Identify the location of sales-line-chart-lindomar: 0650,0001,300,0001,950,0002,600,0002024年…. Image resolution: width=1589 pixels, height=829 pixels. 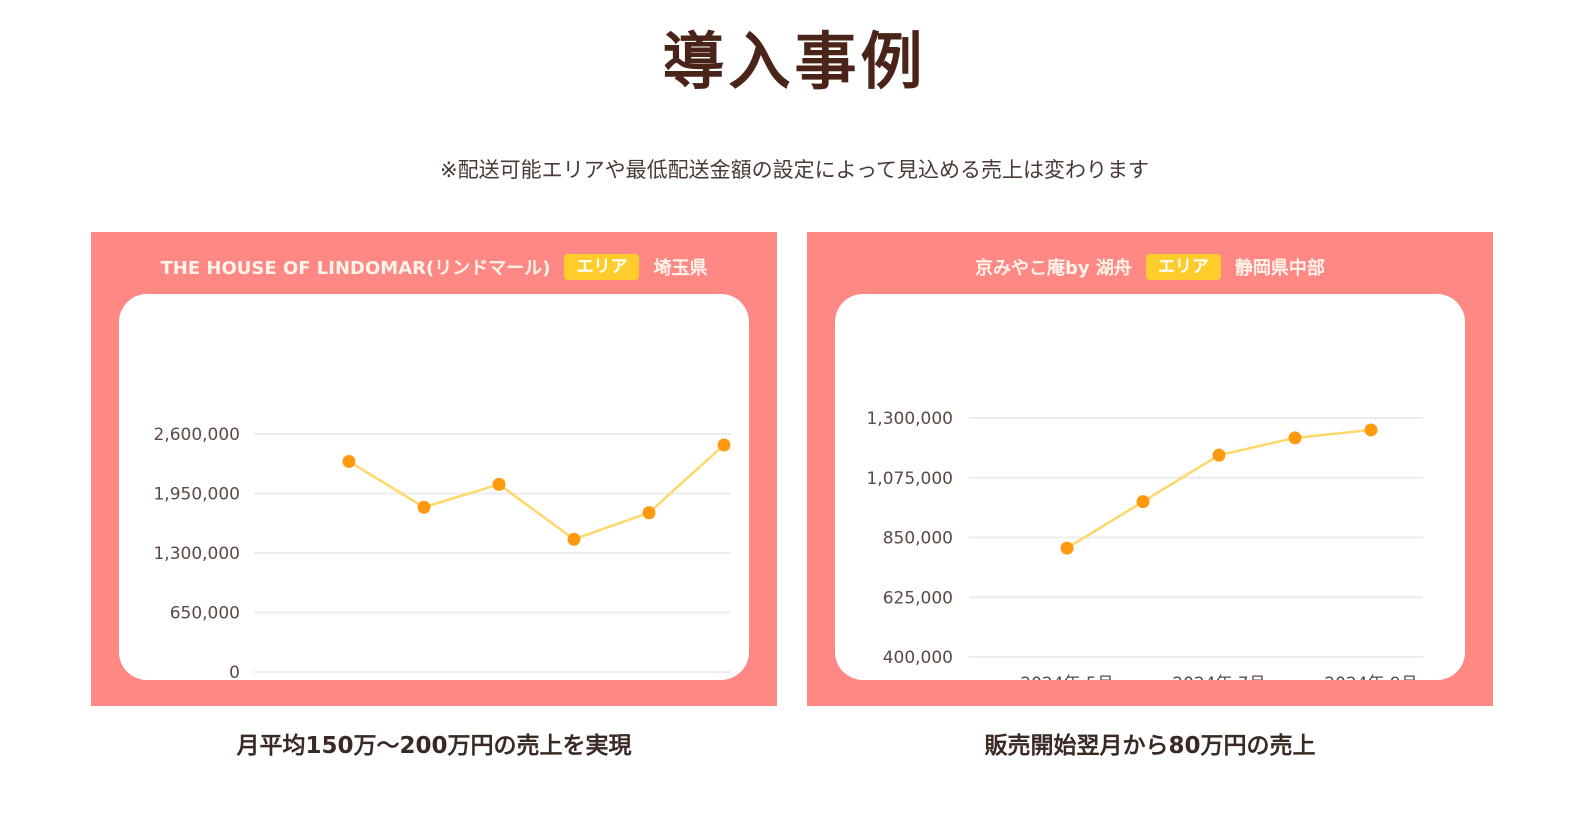
(442, 552).